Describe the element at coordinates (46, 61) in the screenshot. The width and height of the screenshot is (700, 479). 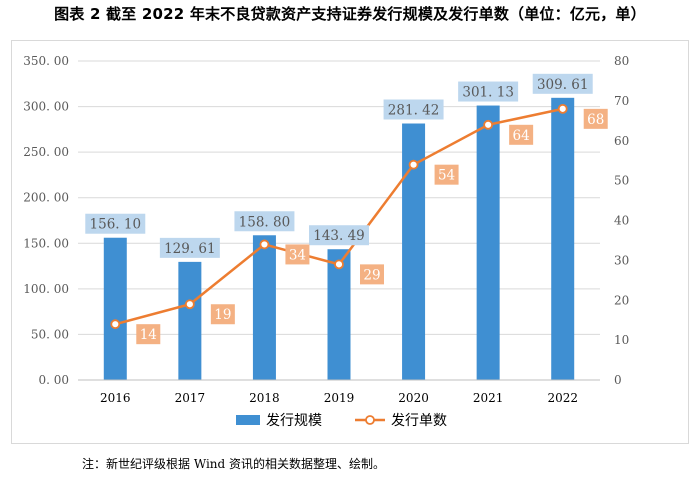
I see `y-left-tick-label: 350. 00` at that location.